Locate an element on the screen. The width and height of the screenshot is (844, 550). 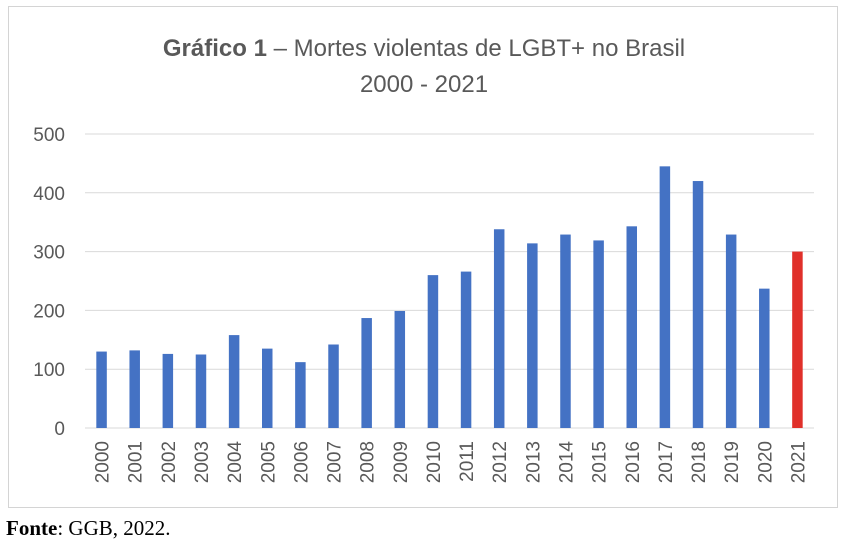
bar-2012 is located at coordinates (499, 328).